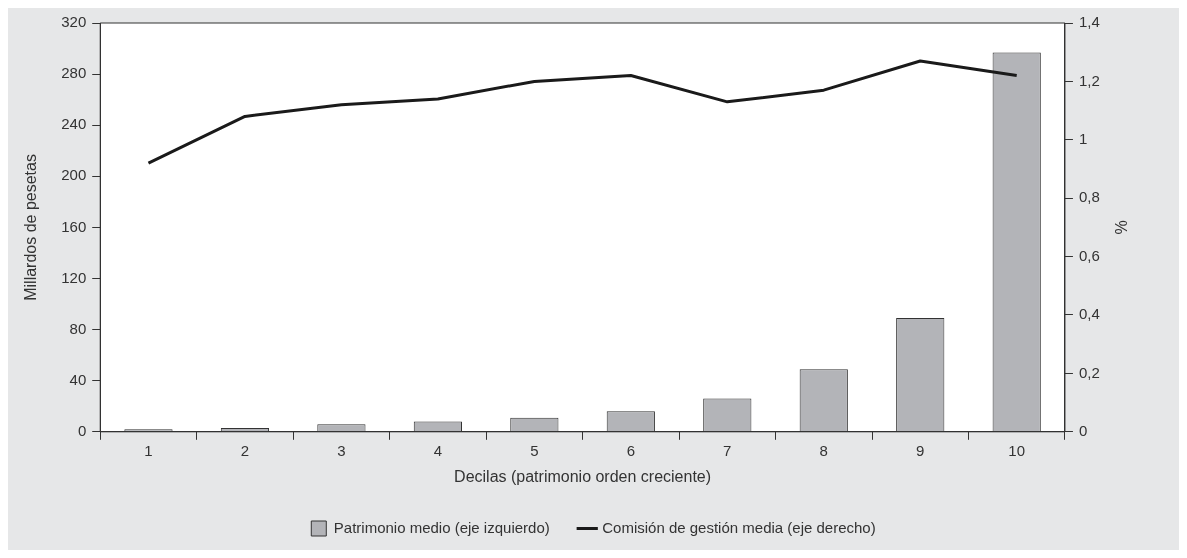  Describe the element at coordinates (74, 22) in the screenshot. I see `y-tick-label: 320` at that location.